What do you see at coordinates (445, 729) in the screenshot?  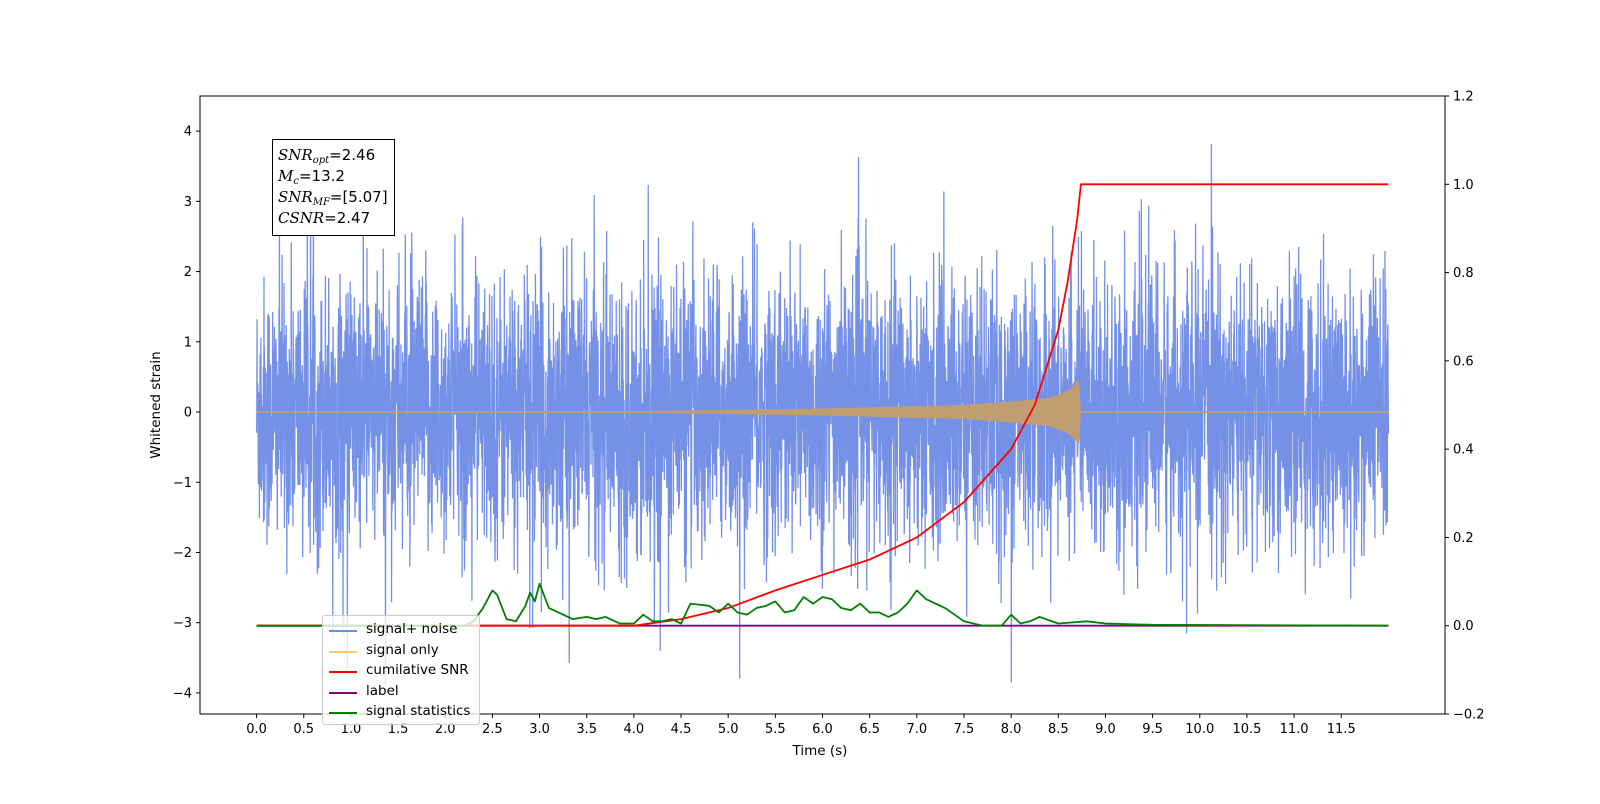 I see `x-tick-label: 2.0` at bounding box center [445, 729].